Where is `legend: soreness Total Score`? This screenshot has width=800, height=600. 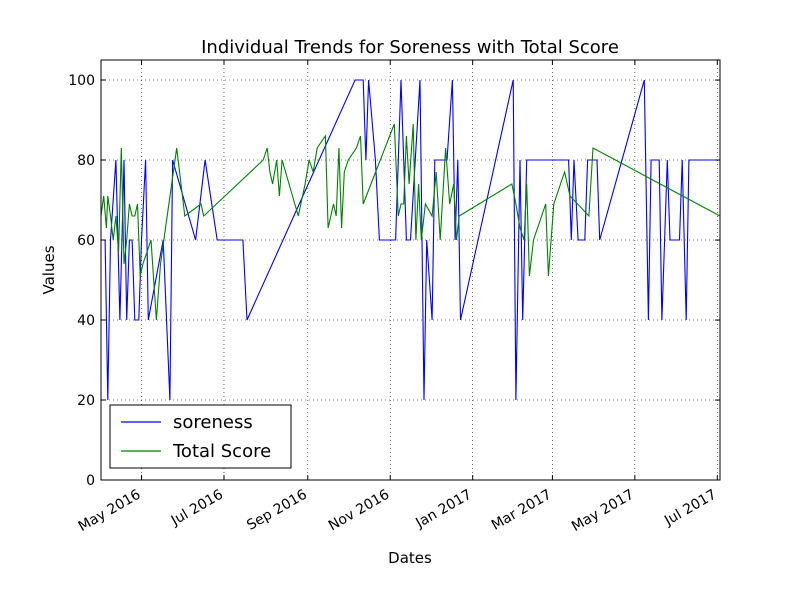
legend: soreness Total Score is located at coordinates (200, 436).